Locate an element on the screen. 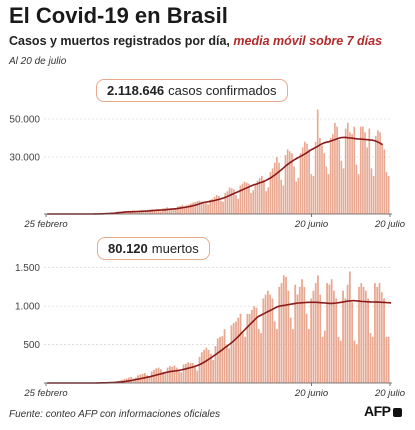  deaths-x-tick-label: 20 junio is located at coordinates (311, 393).